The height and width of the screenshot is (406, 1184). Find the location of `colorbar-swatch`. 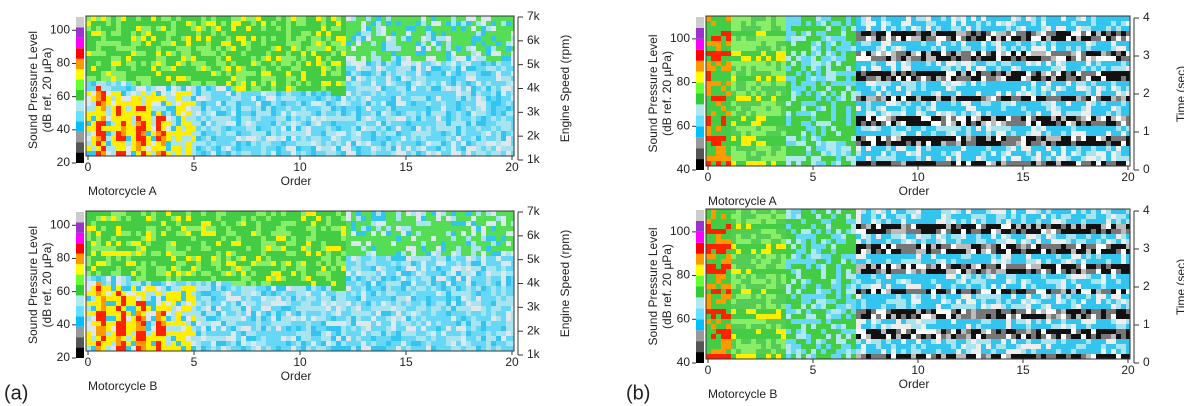

colorbar-swatch is located at coordinates (80, 217).